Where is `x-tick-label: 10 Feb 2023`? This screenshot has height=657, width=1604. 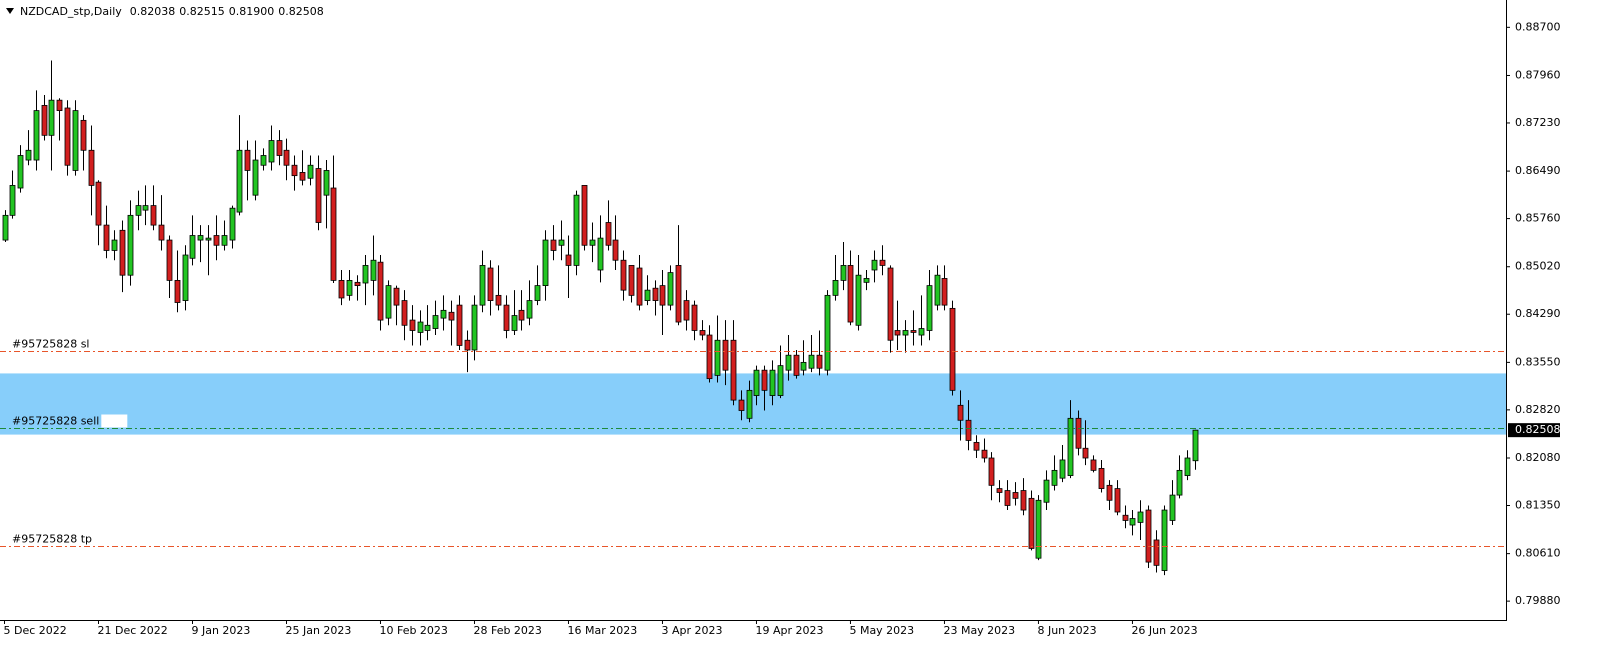
x-tick-label: 10 Feb 2023 is located at coordinates (413, 630).